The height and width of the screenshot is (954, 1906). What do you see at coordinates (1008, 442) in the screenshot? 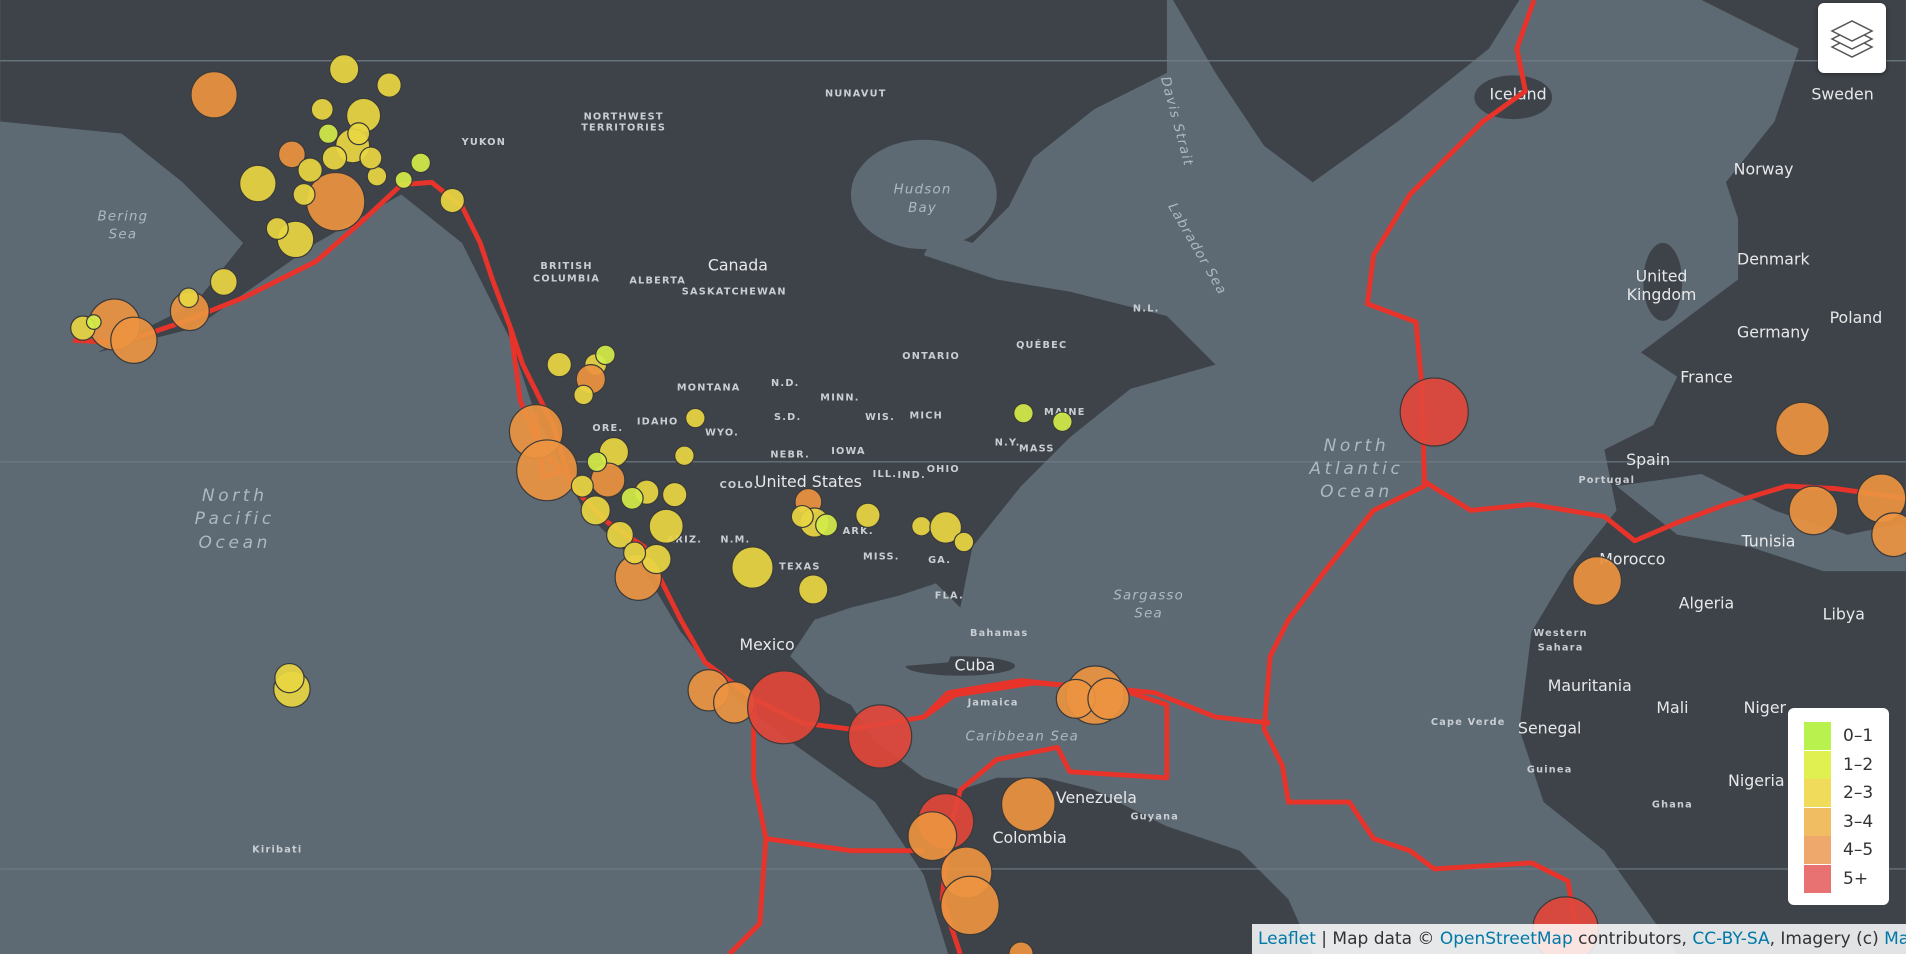
I see `map-label: N.Y.` at bounding box center [1008, 442].